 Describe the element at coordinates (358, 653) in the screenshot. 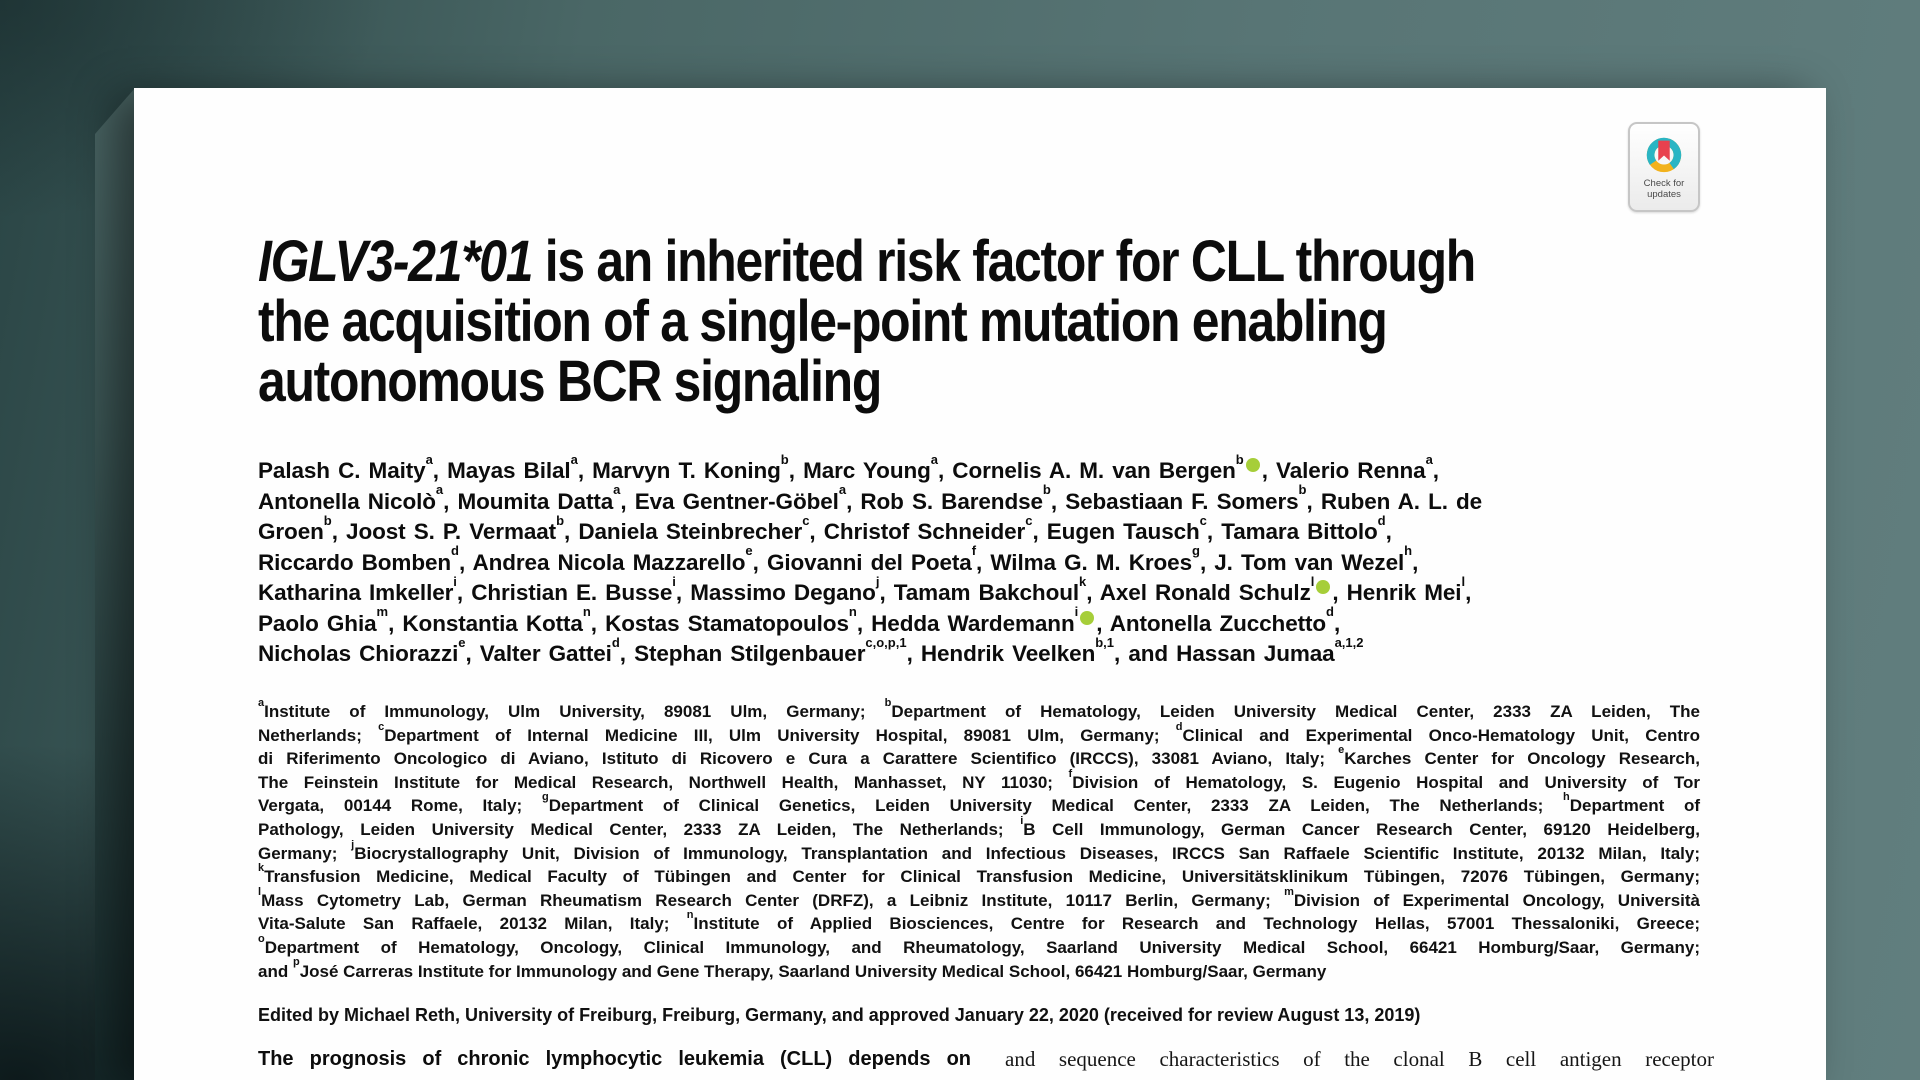

I see `author-name: Nicholas Chiorazzi` at that location.